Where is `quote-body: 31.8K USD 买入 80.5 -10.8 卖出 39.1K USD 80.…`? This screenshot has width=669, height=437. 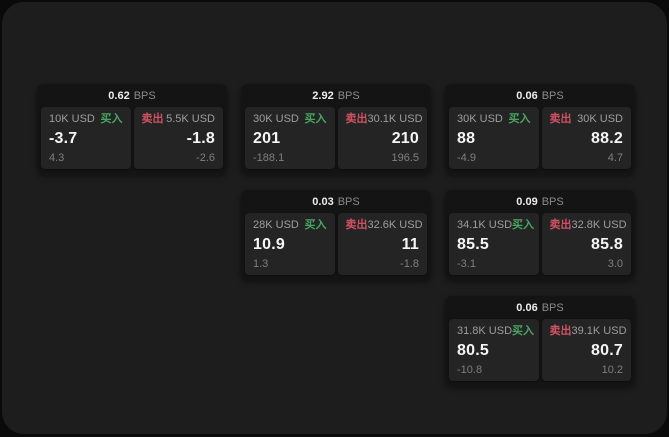 quote-body: 31.8K USD 买入 80.5 -10.8 卖出 39.1K USD 80.… is located at coordinates (540, 352).